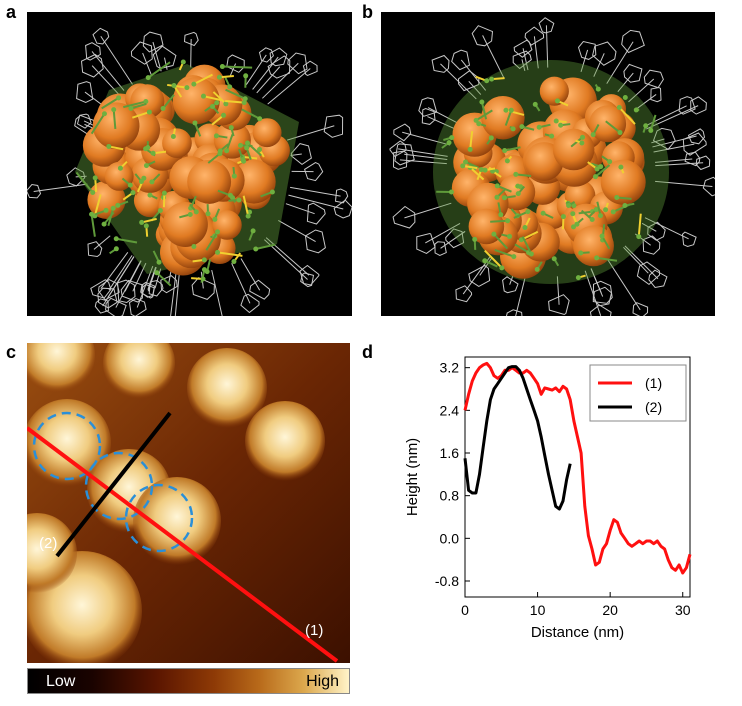 Image resolution: width=742 pixels, height=706 pixels. I want to click on x-tick-label: 30, so click(683, 610).